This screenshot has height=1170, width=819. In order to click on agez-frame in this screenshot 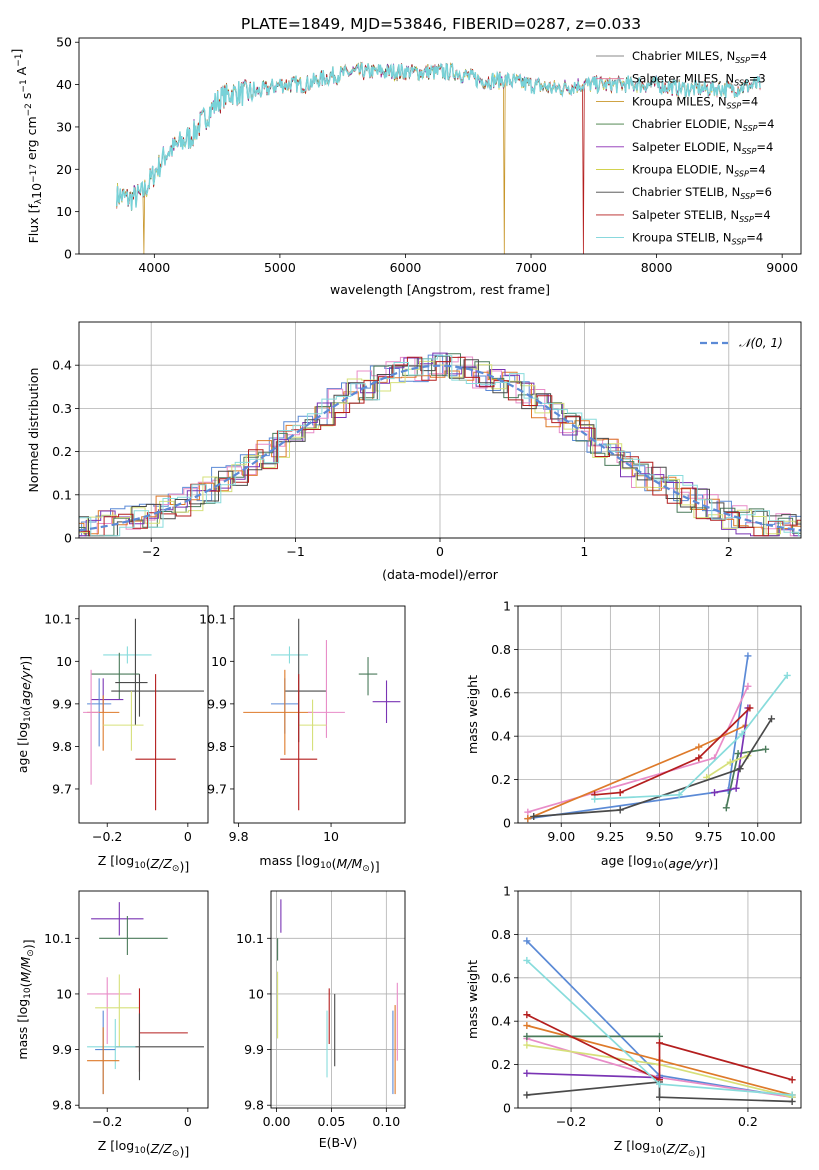, I will do `click(143, 714)`.